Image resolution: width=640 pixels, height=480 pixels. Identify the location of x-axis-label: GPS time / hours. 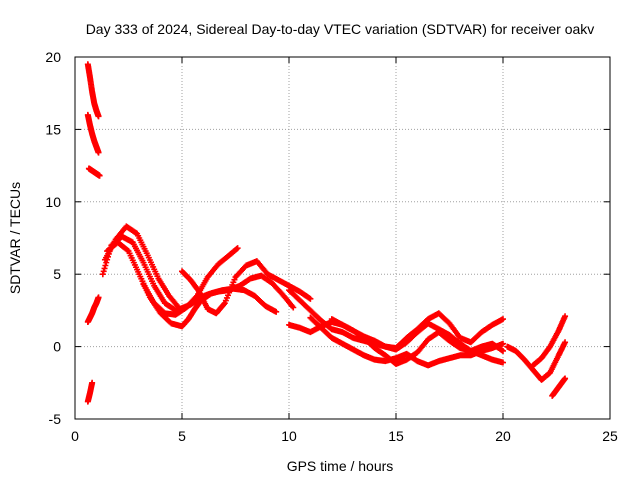
(340, 466).